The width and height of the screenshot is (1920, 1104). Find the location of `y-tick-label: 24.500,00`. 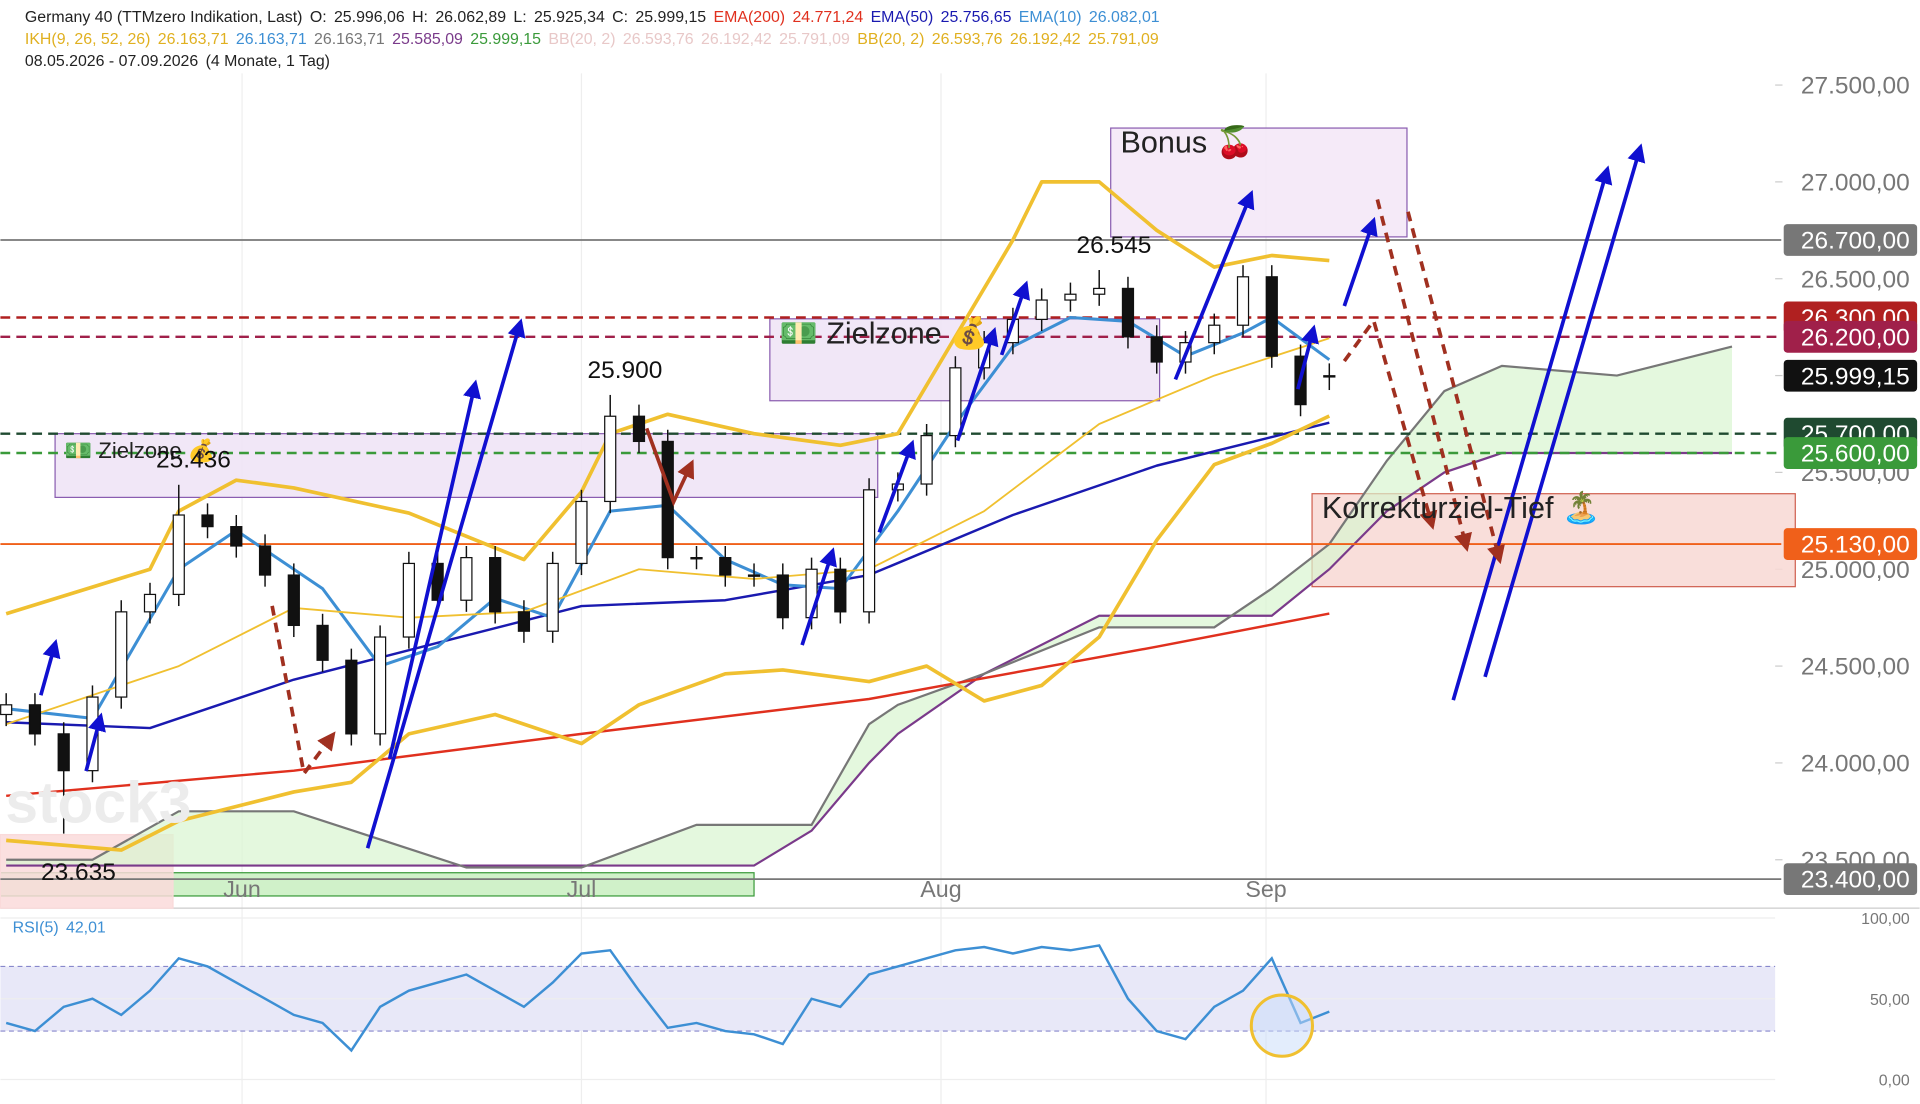

y-tick-label: 24.500,00 is located at coordinates (1855, 667).